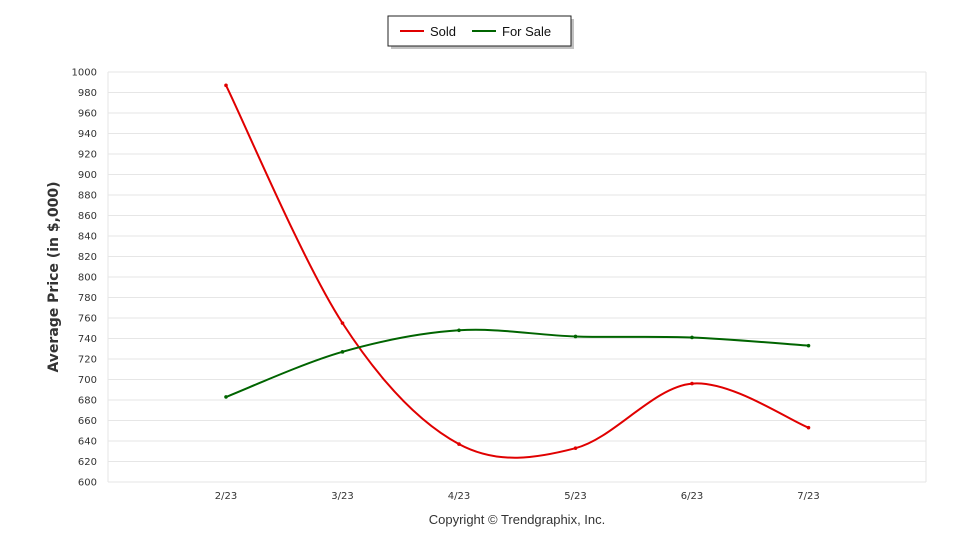 The height and width of the screenshot is (550, 960). What do you see at coordinates (87, 442) in the screenshot?
I see `y-tick-label: 640` at bounding box center [87, 442].